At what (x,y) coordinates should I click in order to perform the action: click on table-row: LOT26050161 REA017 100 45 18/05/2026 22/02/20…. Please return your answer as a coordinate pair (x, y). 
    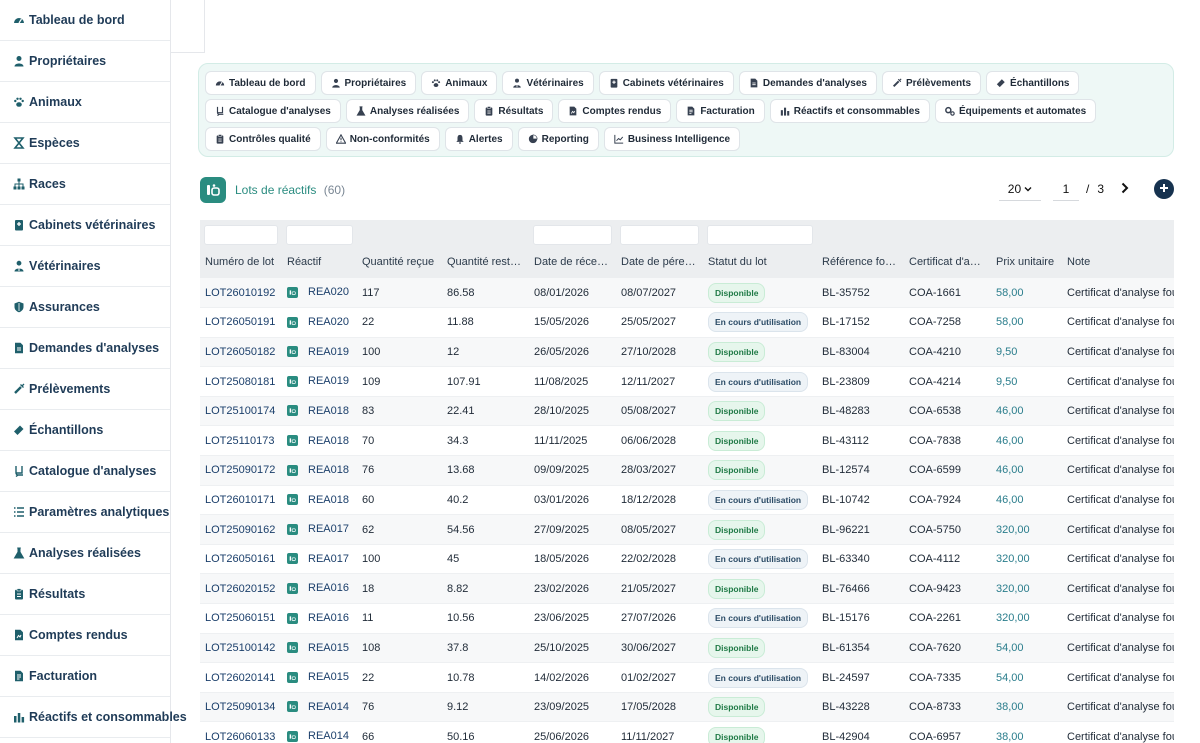
    Looking at the image, I should click on (687, 559).